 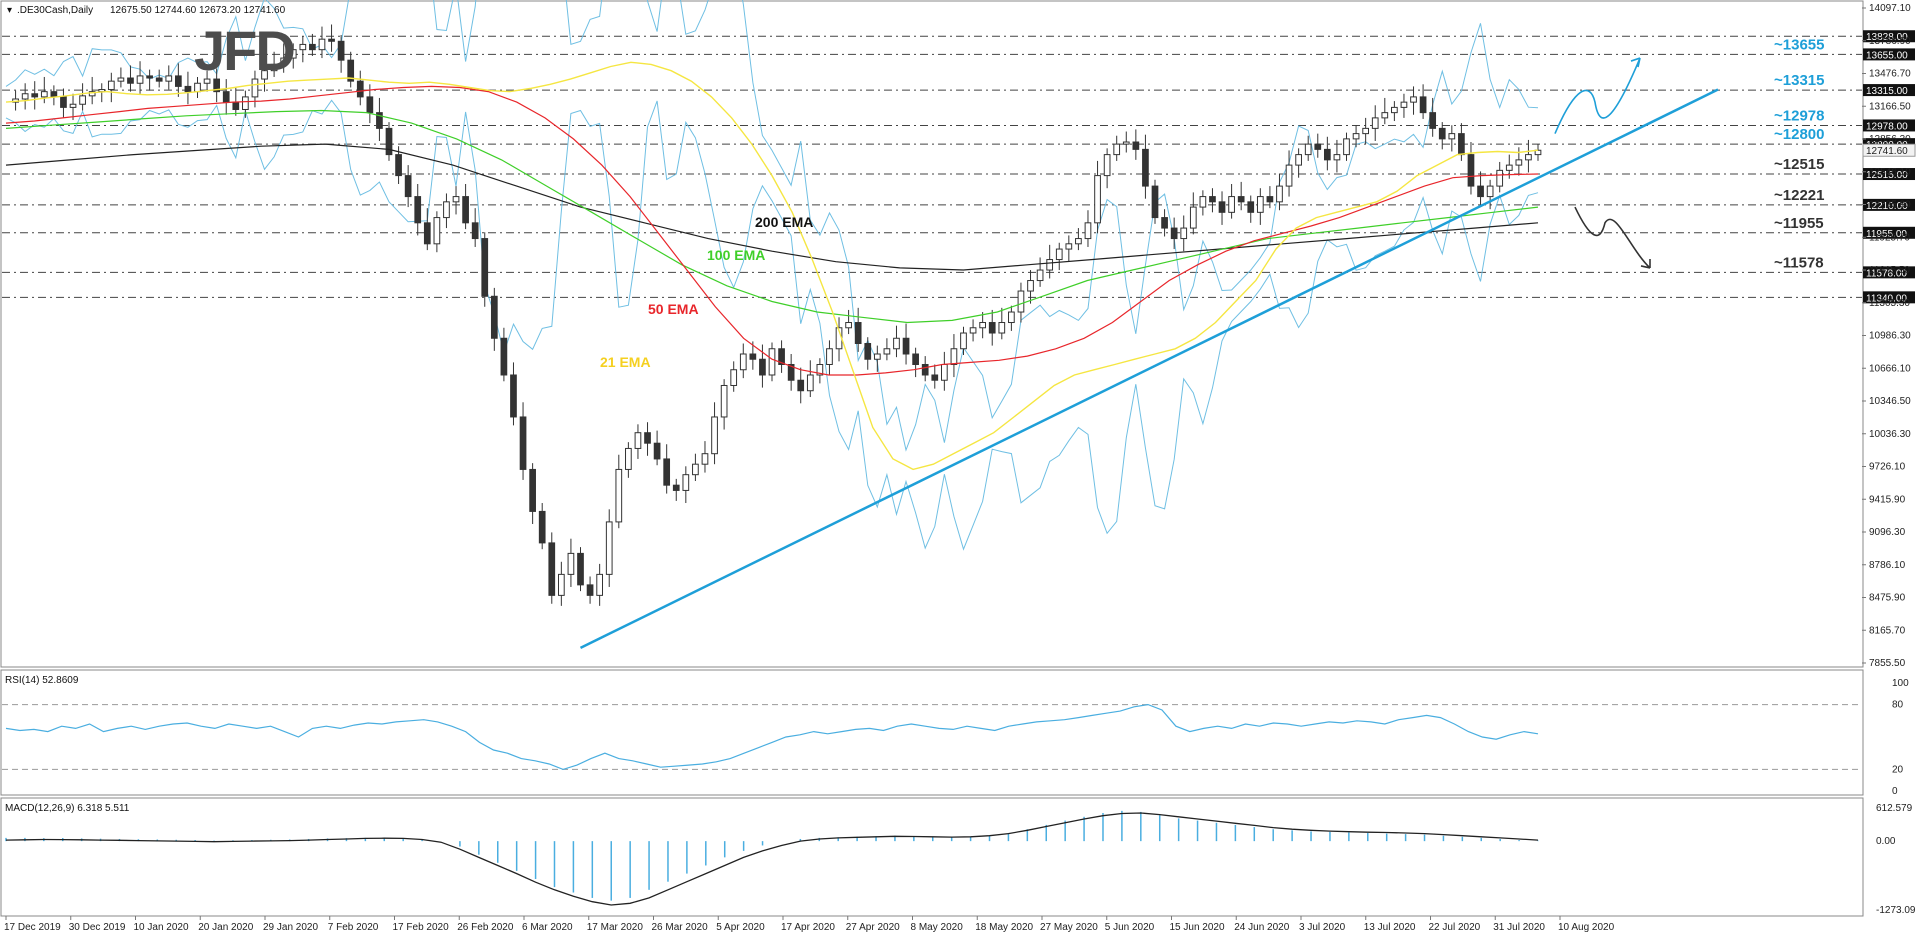 What do you see at coordinates (1886, 298) in the screenshot?
I see `level-price-tag-label: 11340.00` at bounding box center [1886, 298].